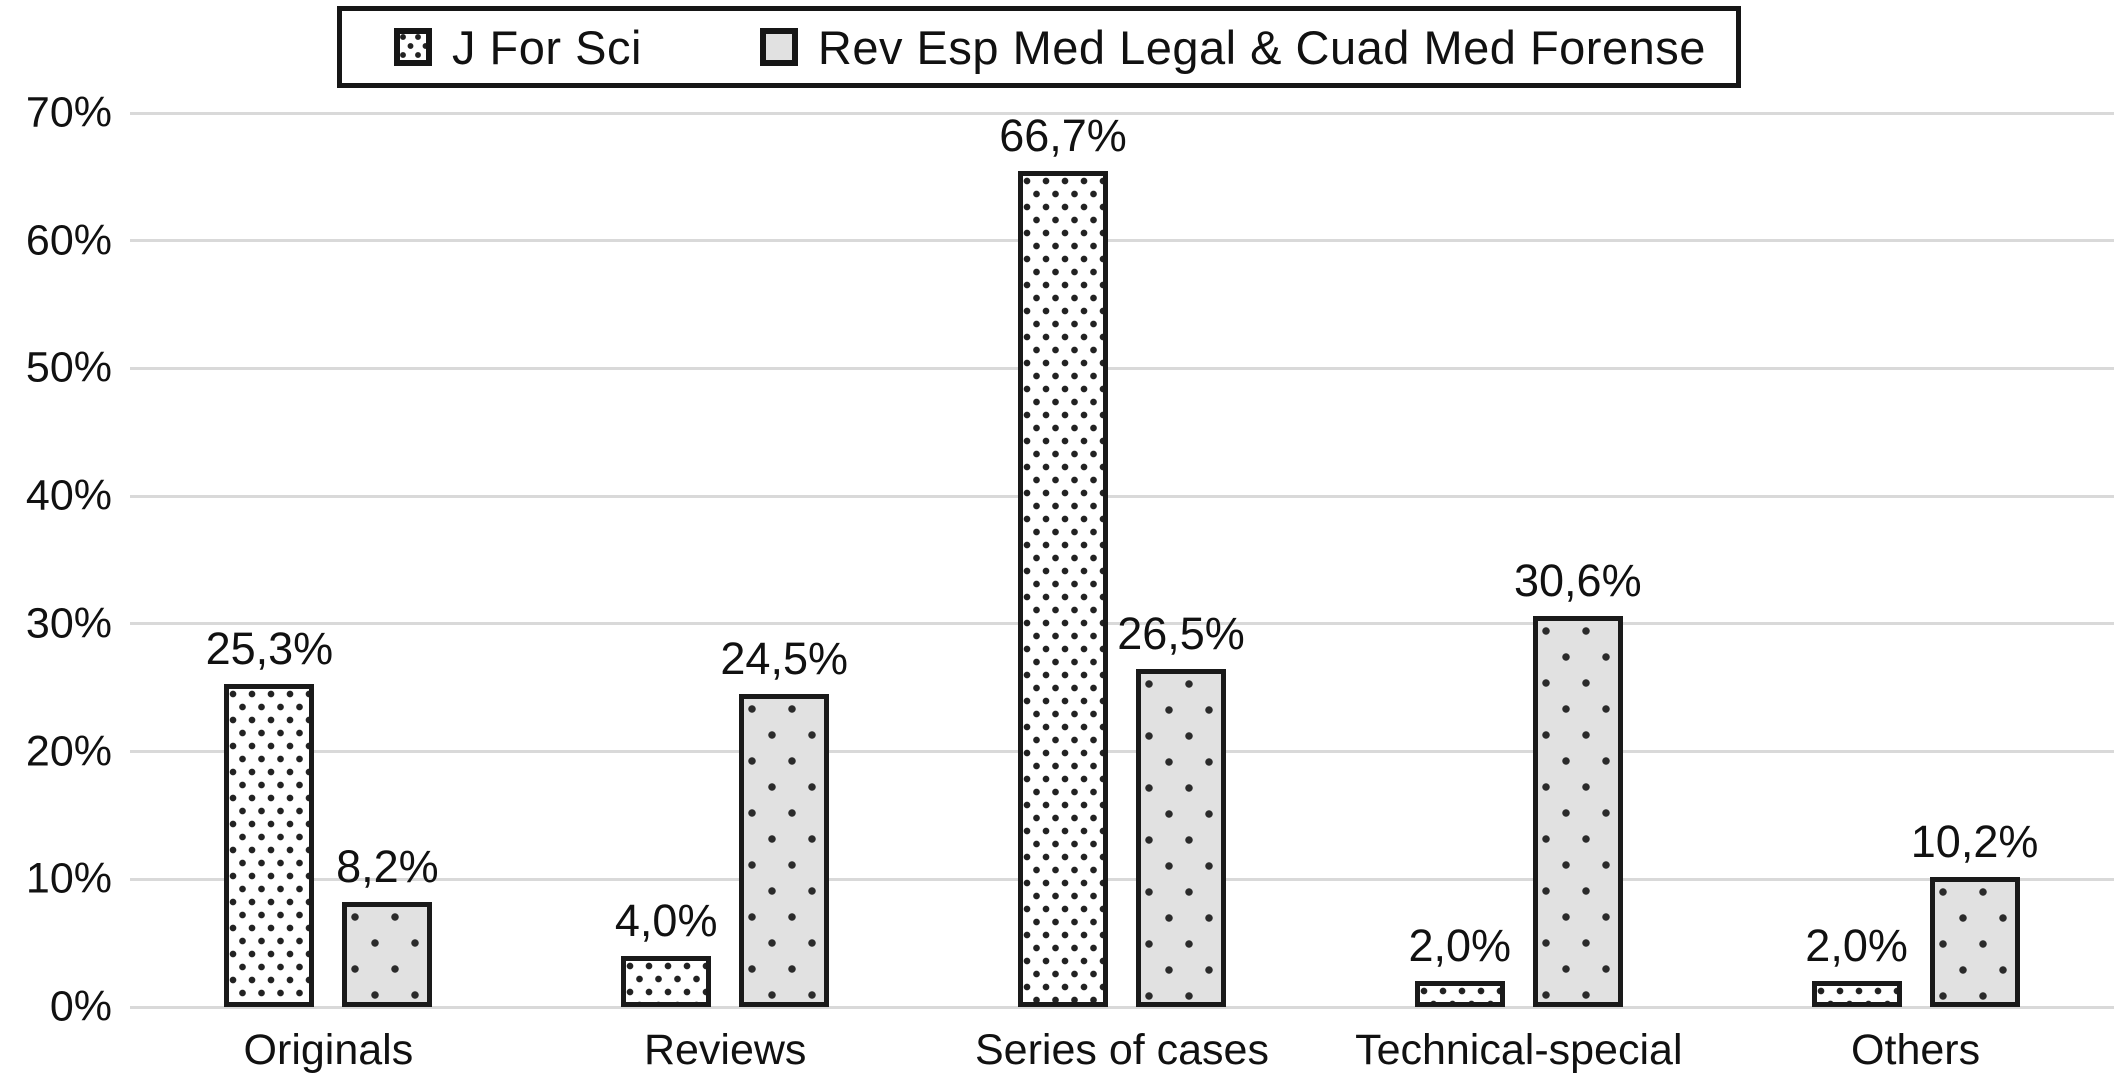 Image resolution: width=2114 pixels, height=1090 pixels. What do you see at coordinates (68, 367) in the screenshot?
I see `y-tick-label: 50%` at bounding box center [68, 367].